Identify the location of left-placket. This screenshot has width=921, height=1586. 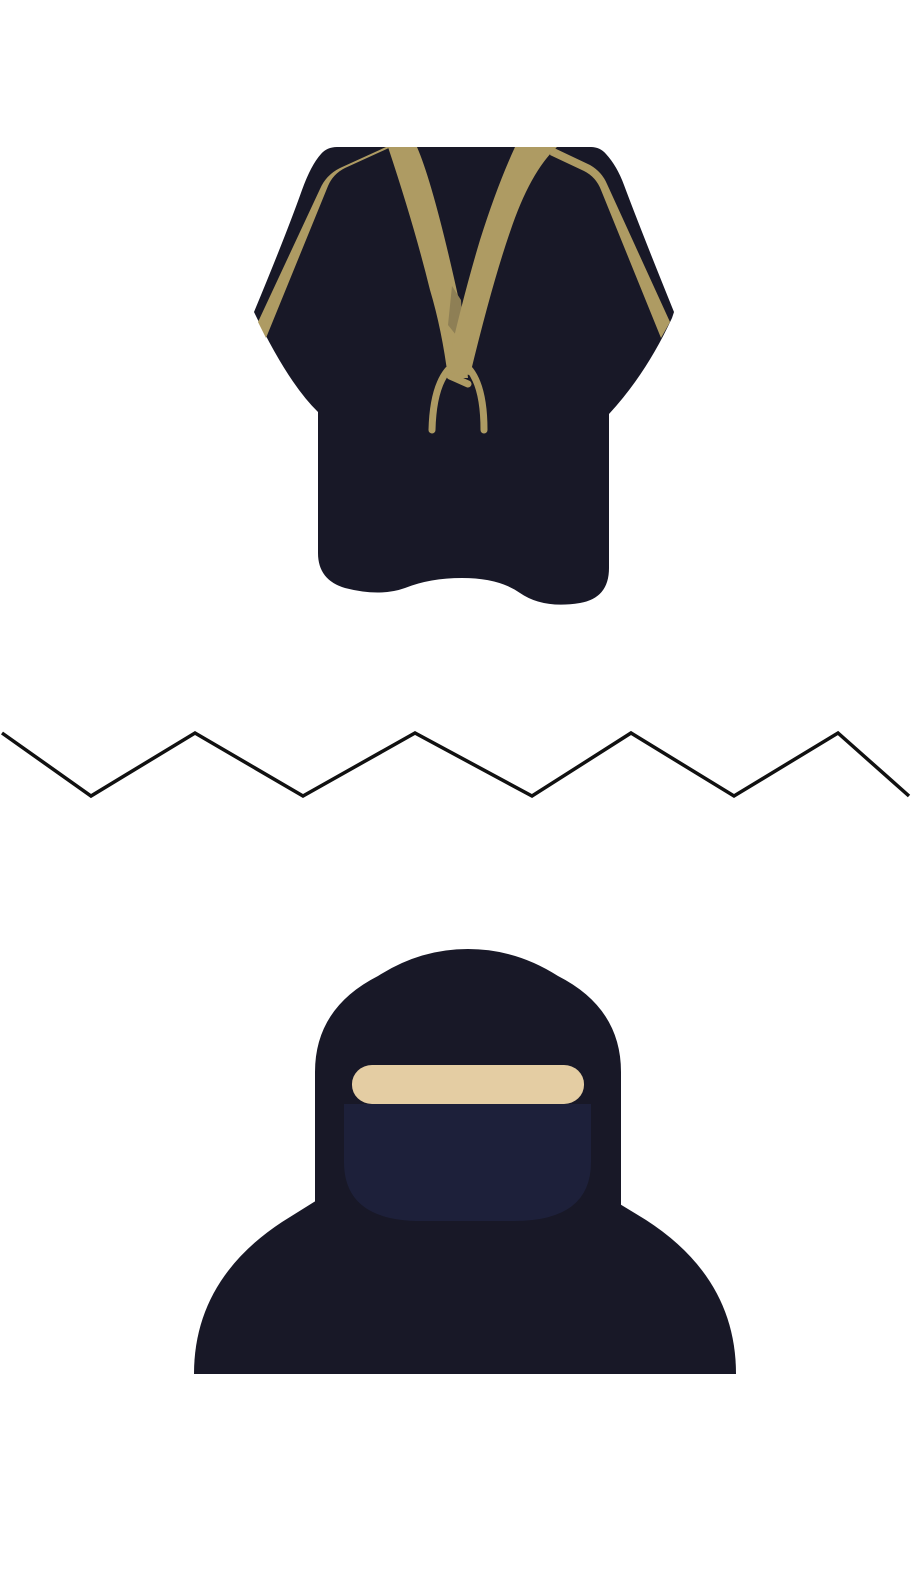
(428, 262).